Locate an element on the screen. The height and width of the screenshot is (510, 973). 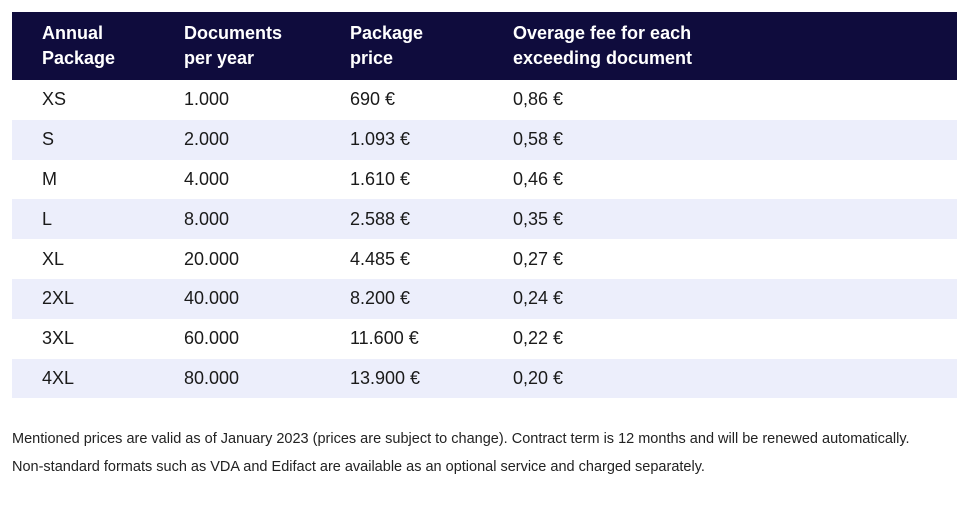
header-text-line: price is located at coordinates (372, 58).